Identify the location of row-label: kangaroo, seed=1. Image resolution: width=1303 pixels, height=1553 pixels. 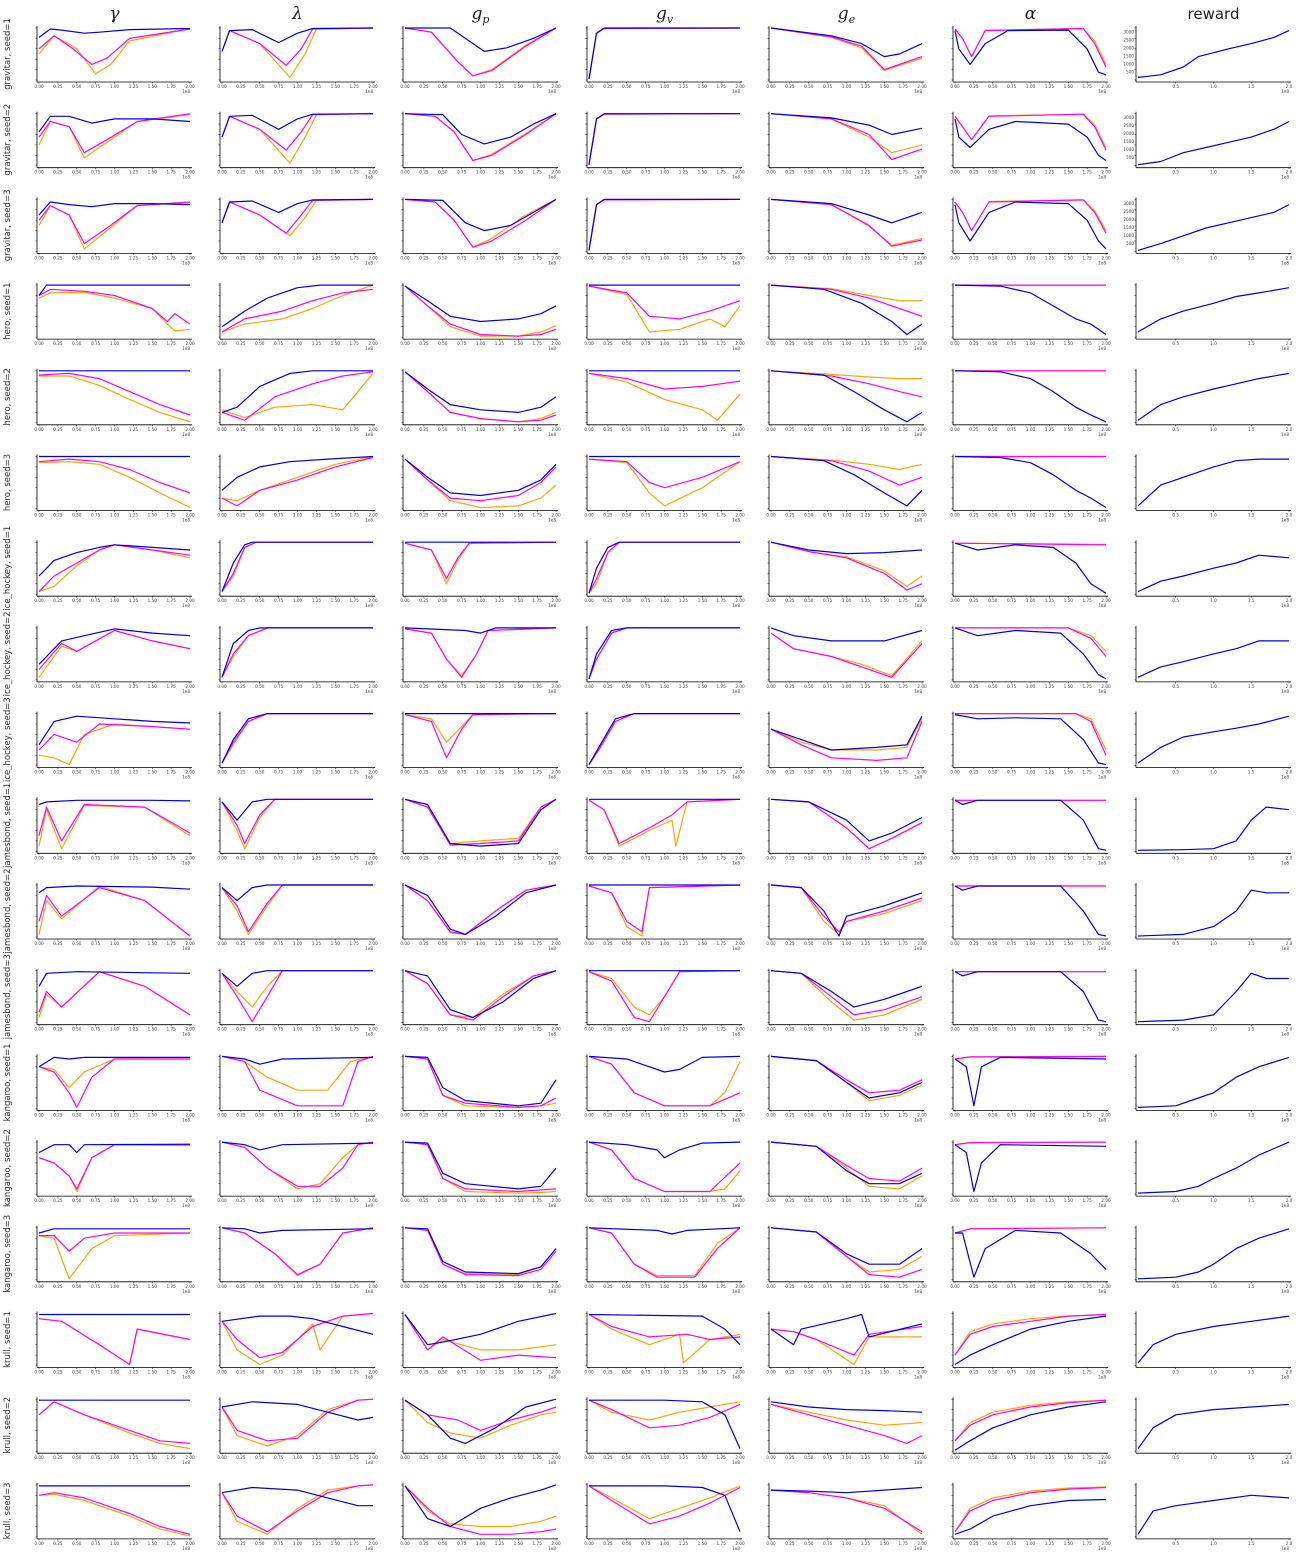
(8, 1082).